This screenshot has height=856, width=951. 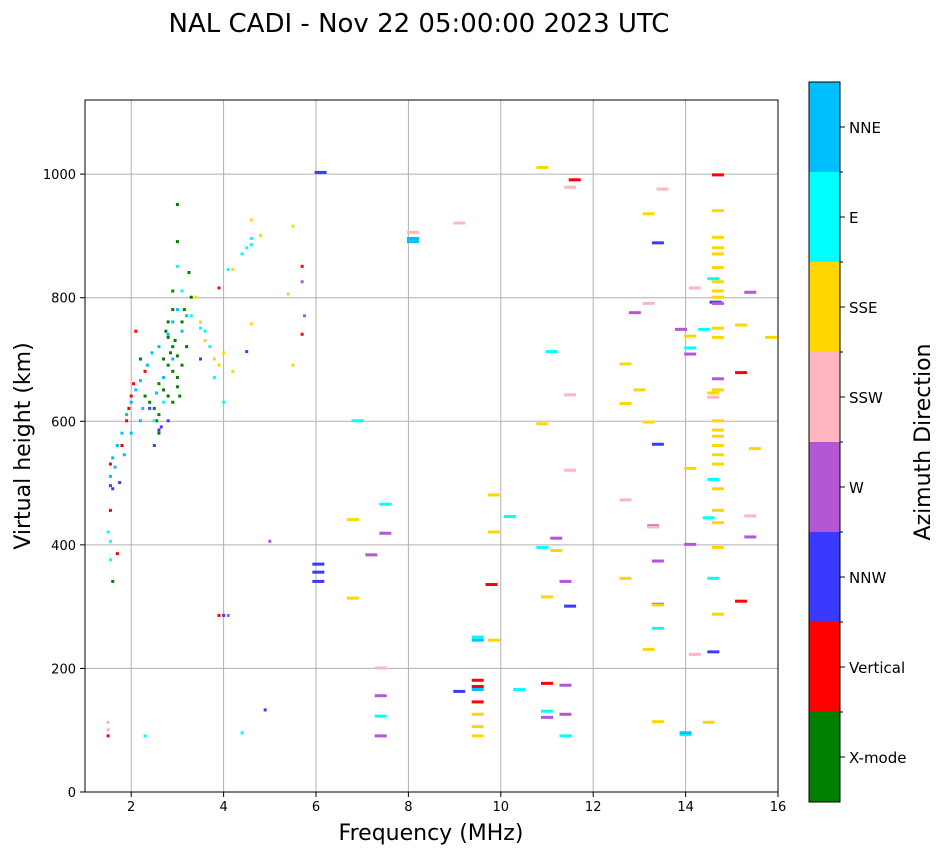 I want to click on colorbar-tick-label: Vertical, so click(x=877, y=668).